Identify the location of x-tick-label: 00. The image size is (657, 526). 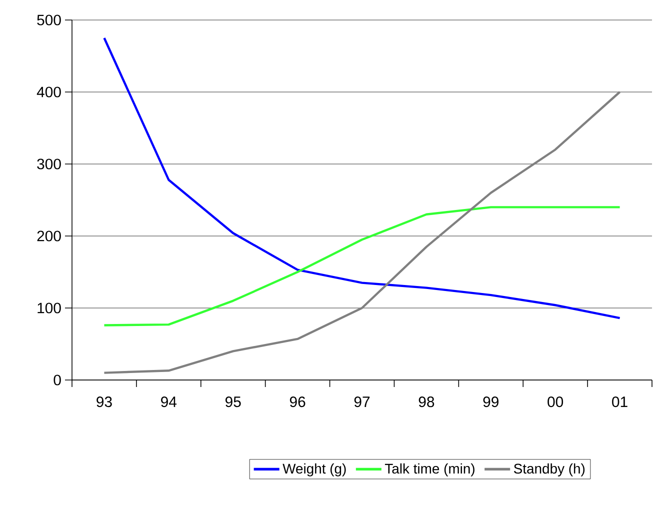
(556, 402).